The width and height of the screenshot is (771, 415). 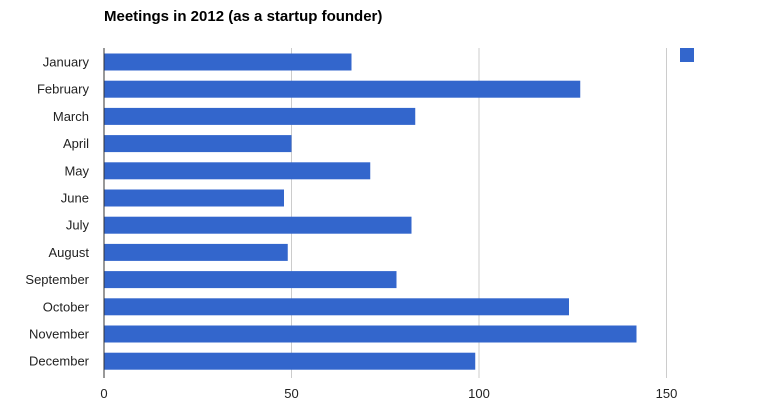 I want to click on category-label: March, so click(x=71, y=116).